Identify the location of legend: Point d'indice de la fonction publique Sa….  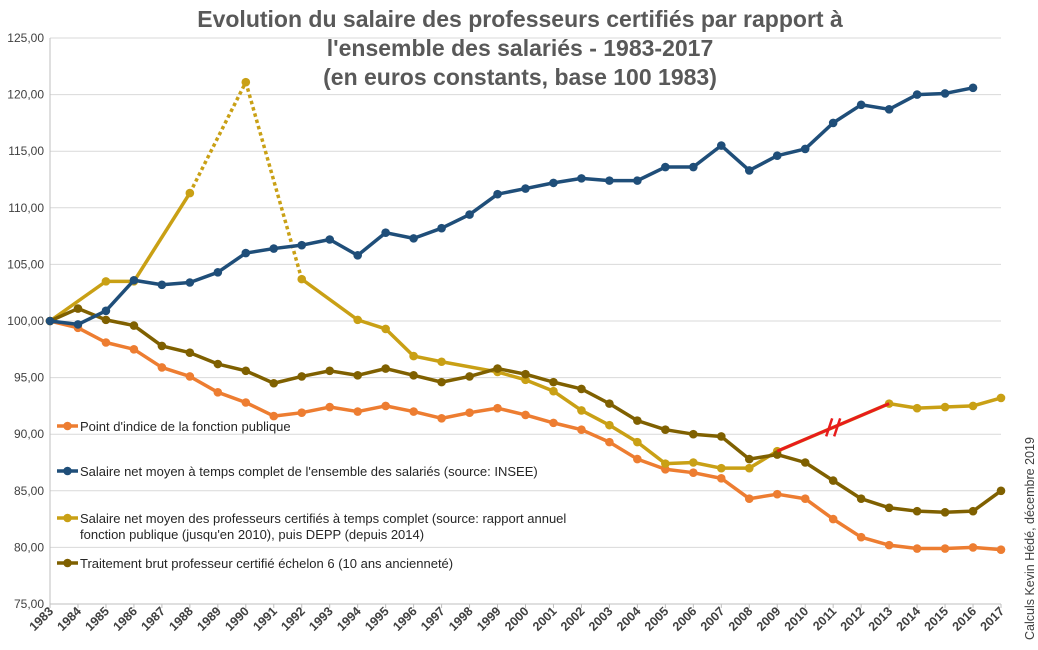
(311, 495).